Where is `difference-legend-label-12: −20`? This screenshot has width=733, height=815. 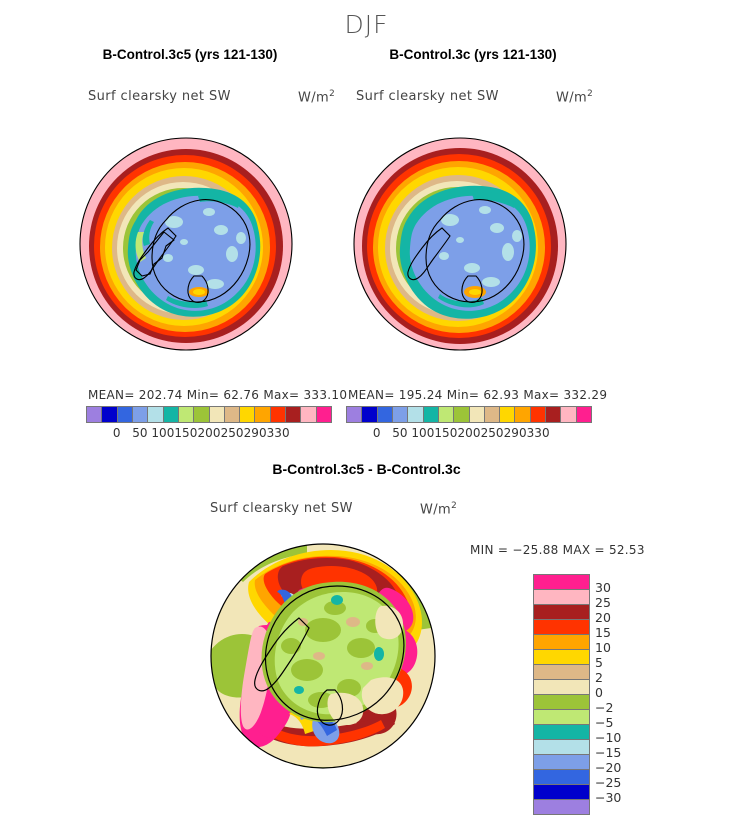 difference-legend-label-12: −20 is located at coordinates (608, 767).